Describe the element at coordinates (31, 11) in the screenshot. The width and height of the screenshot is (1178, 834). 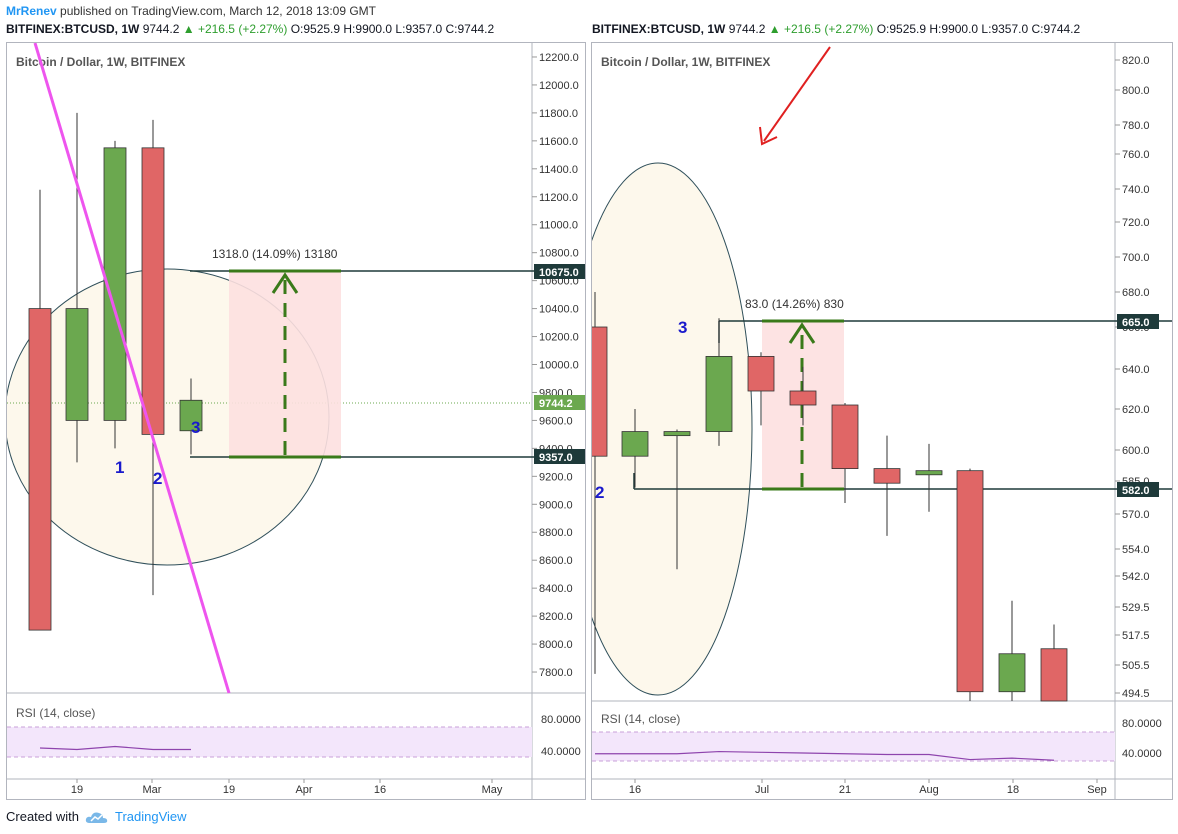
I see `author-name: MrRenev` at that location.